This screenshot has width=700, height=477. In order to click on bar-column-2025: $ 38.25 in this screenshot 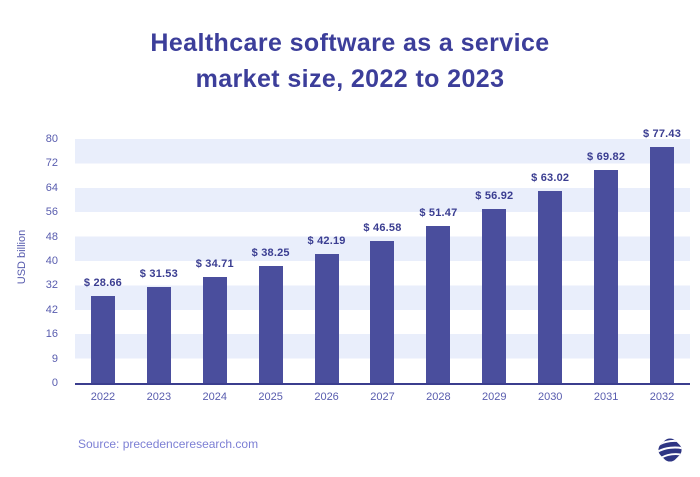, I will do `click(271, 261)`.